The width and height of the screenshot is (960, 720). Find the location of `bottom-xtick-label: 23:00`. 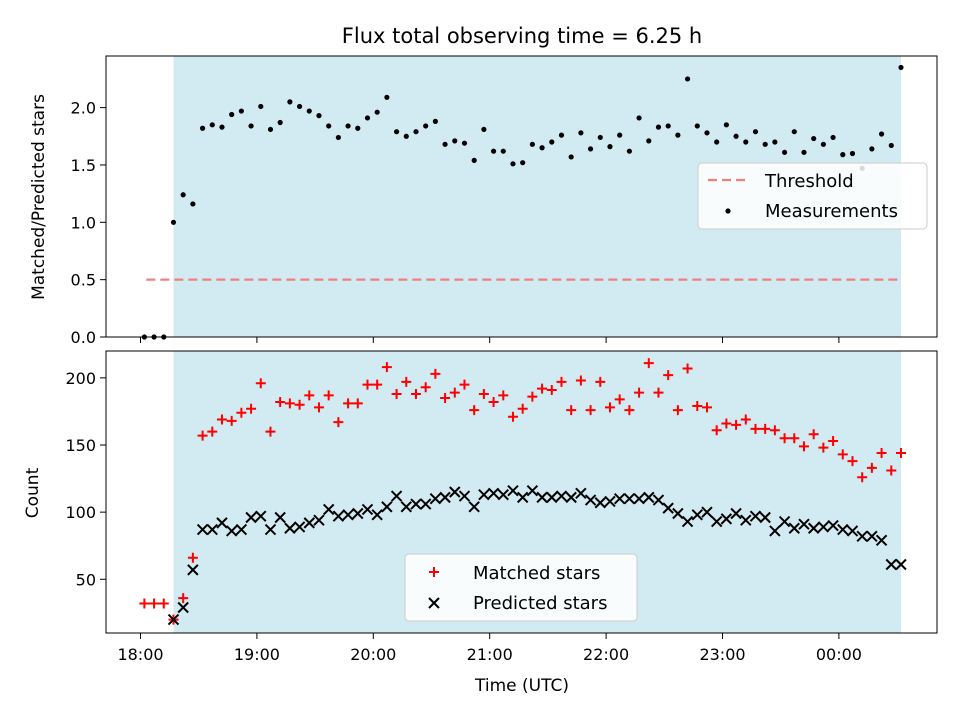

bottom-xtick-label: 23:00 is located at coordinates (722, 654).